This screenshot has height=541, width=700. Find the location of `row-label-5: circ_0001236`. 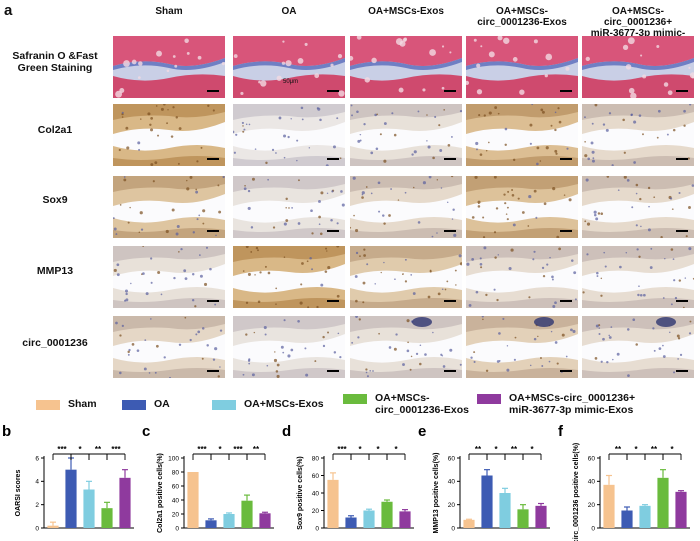

row-label-5: circ_0001236 is located at coordinates (55, 343).